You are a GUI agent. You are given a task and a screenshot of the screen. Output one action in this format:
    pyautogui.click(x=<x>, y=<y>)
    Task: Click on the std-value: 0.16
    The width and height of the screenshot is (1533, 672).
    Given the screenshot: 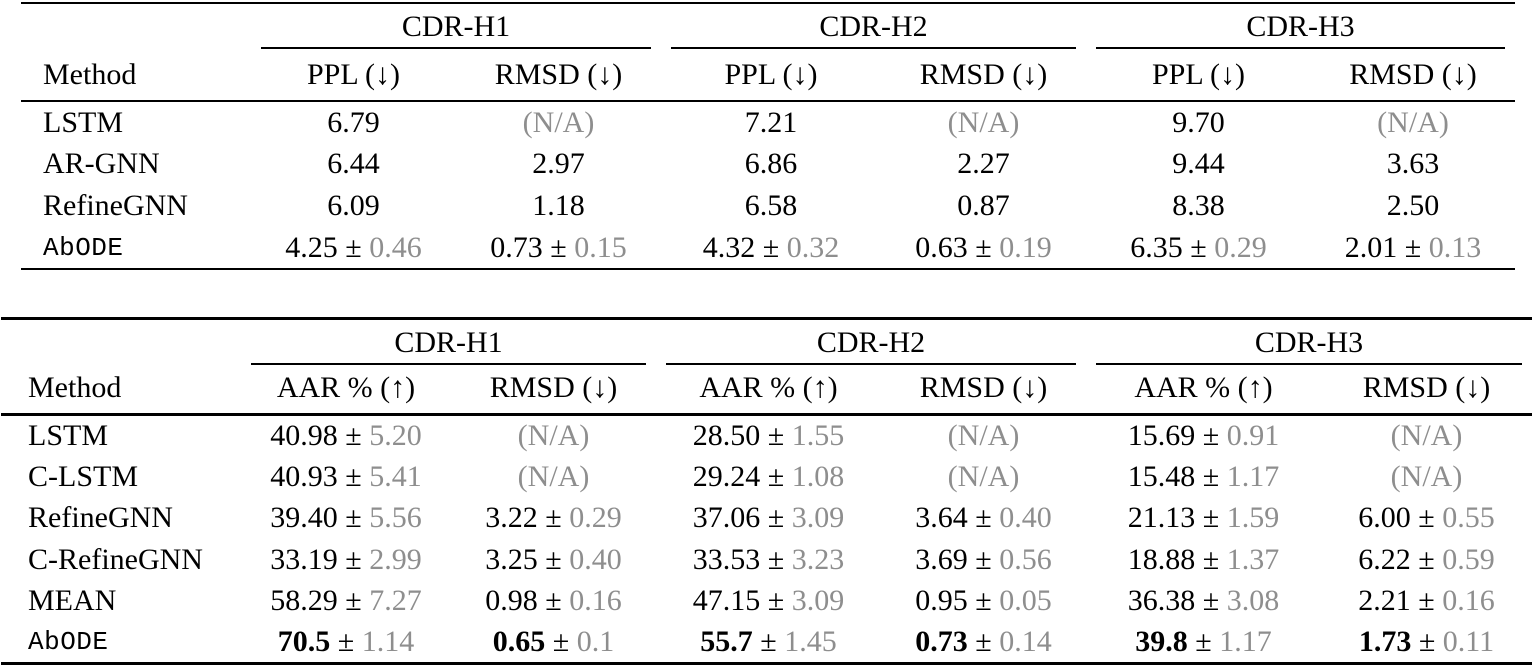 What is the action you would take?
    pyautogui.click(x=1468, y=601)
    